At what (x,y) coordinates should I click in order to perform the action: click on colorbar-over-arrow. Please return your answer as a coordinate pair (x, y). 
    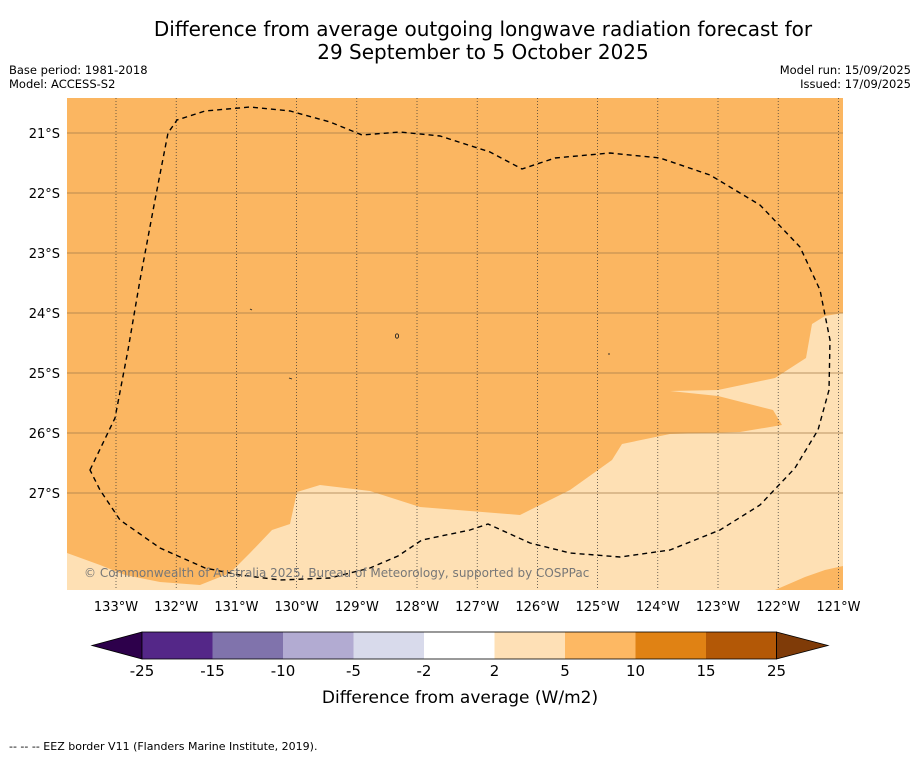
    Looking at the image, I should click on (803, 645).